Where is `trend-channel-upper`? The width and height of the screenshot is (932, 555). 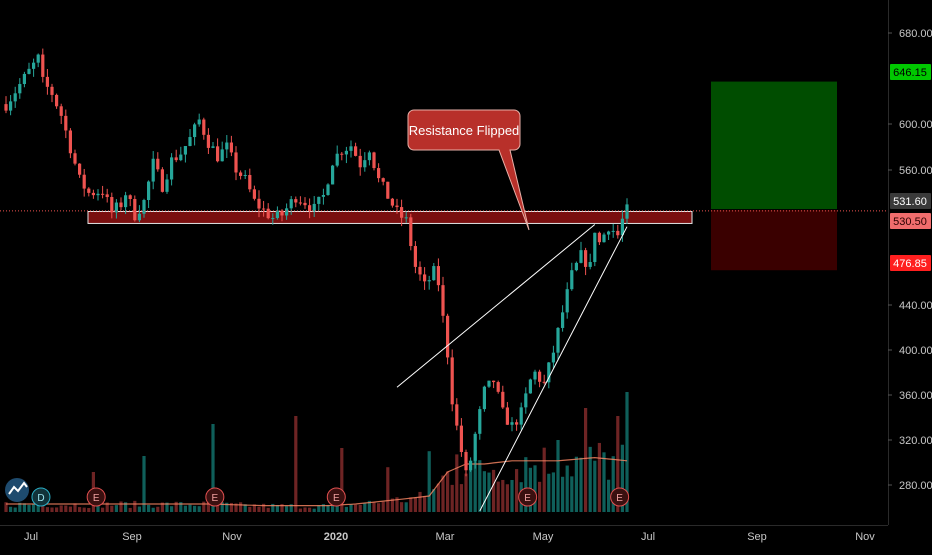
trend-channel-upper is located at coordinates (496, 306).